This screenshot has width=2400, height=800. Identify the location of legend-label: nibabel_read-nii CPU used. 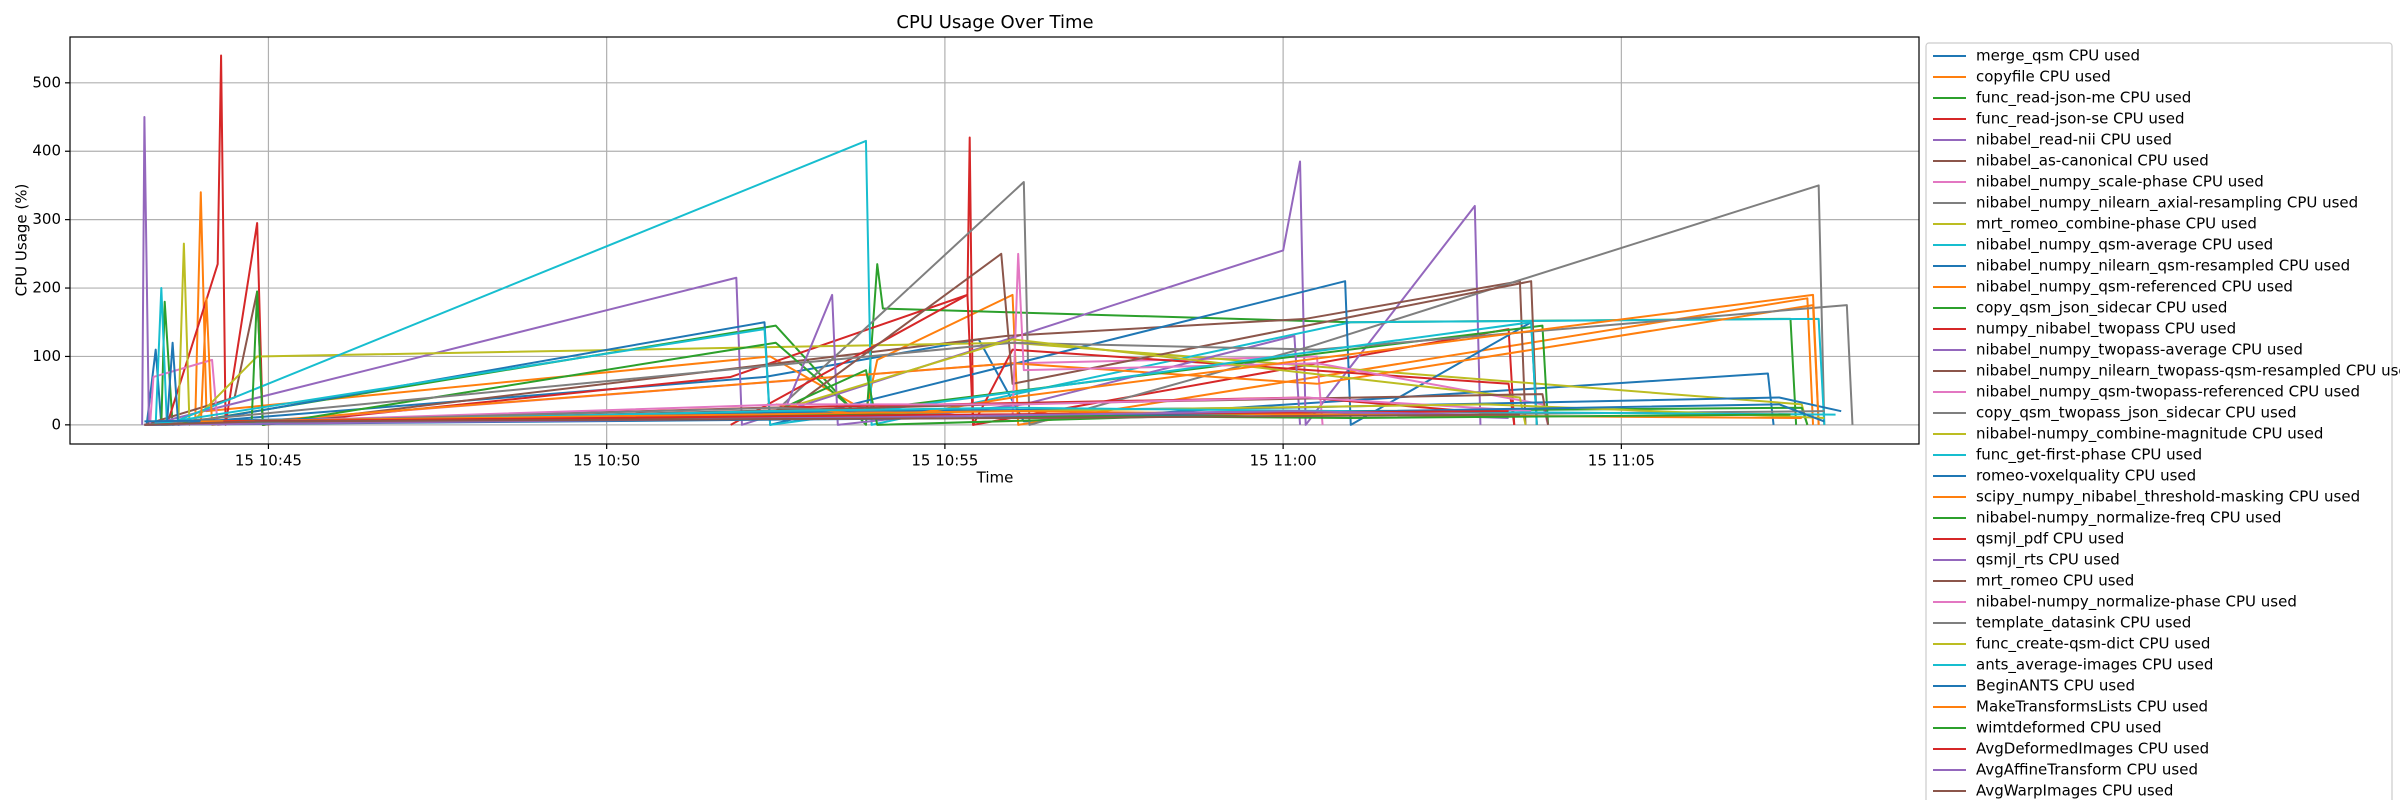
(2074, 140).